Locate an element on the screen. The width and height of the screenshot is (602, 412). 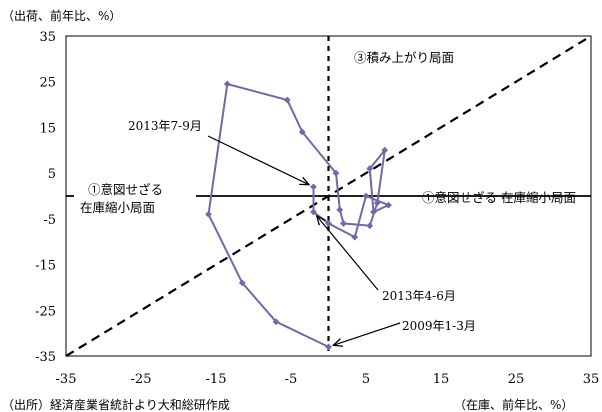
y-tick-label: -25 is located at coordinates (45, 311).